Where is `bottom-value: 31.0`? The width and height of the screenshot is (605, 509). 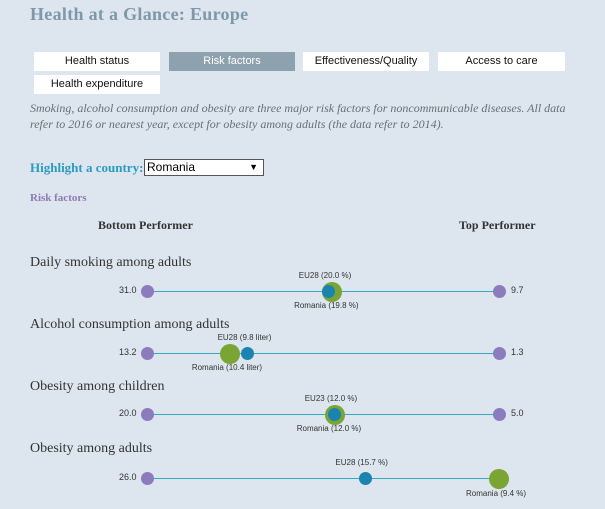
bottom-value: 31.0 is located at coordinates (128, 290).